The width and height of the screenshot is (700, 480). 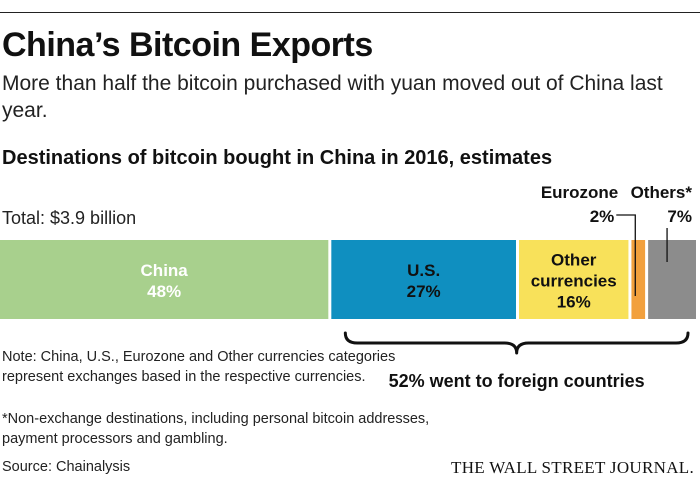 What do you see at coordinates (574, 302) in the screenshot?
I see `segment-value-other-currencies: 16%` at bounding box center [574, 302].